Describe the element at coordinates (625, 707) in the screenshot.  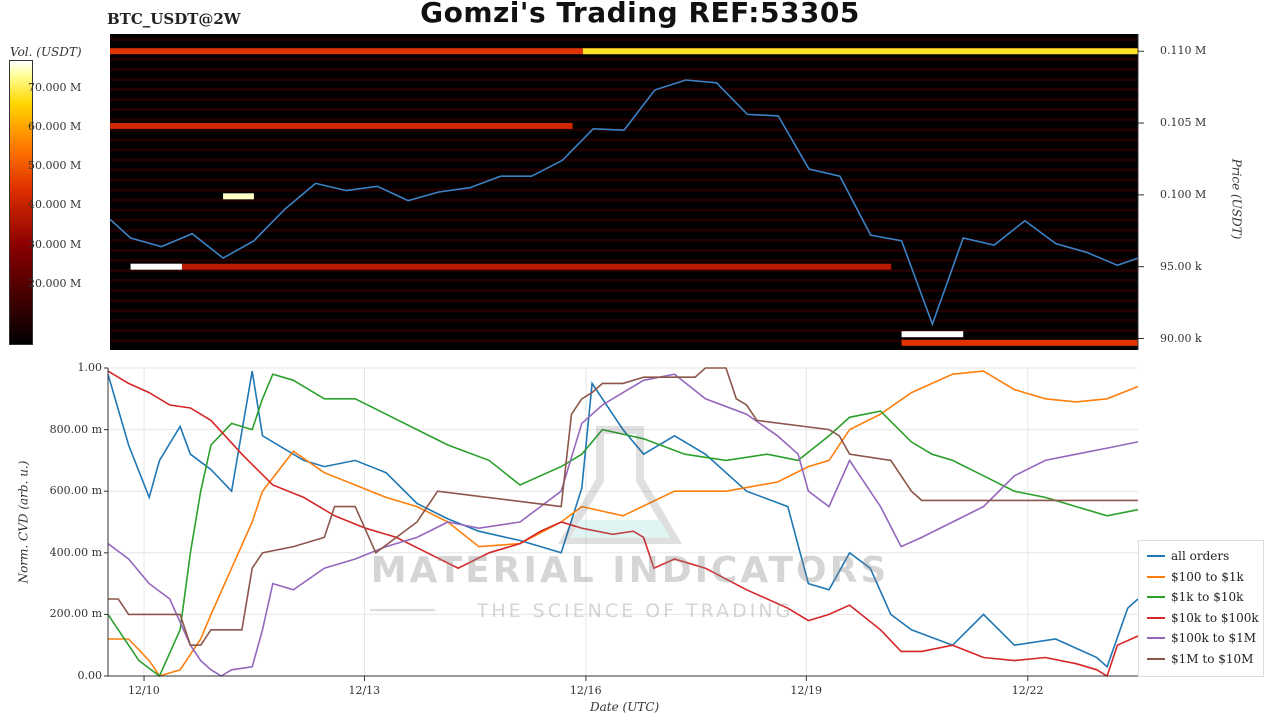
I see `x-axis-label: Date (UTC)` at that location.